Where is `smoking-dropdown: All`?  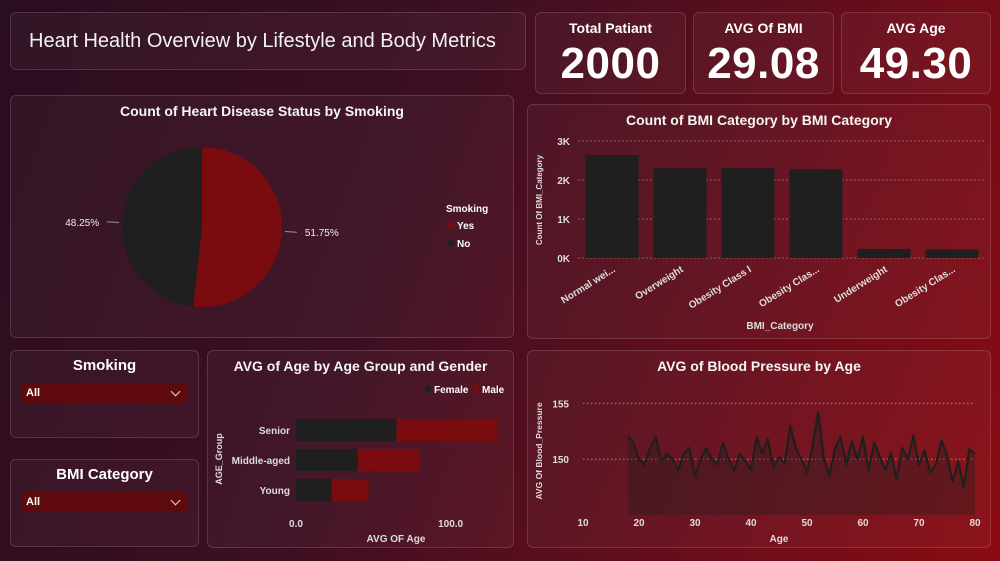
smoking-dropdown: All is located at coordinates (104, 393).